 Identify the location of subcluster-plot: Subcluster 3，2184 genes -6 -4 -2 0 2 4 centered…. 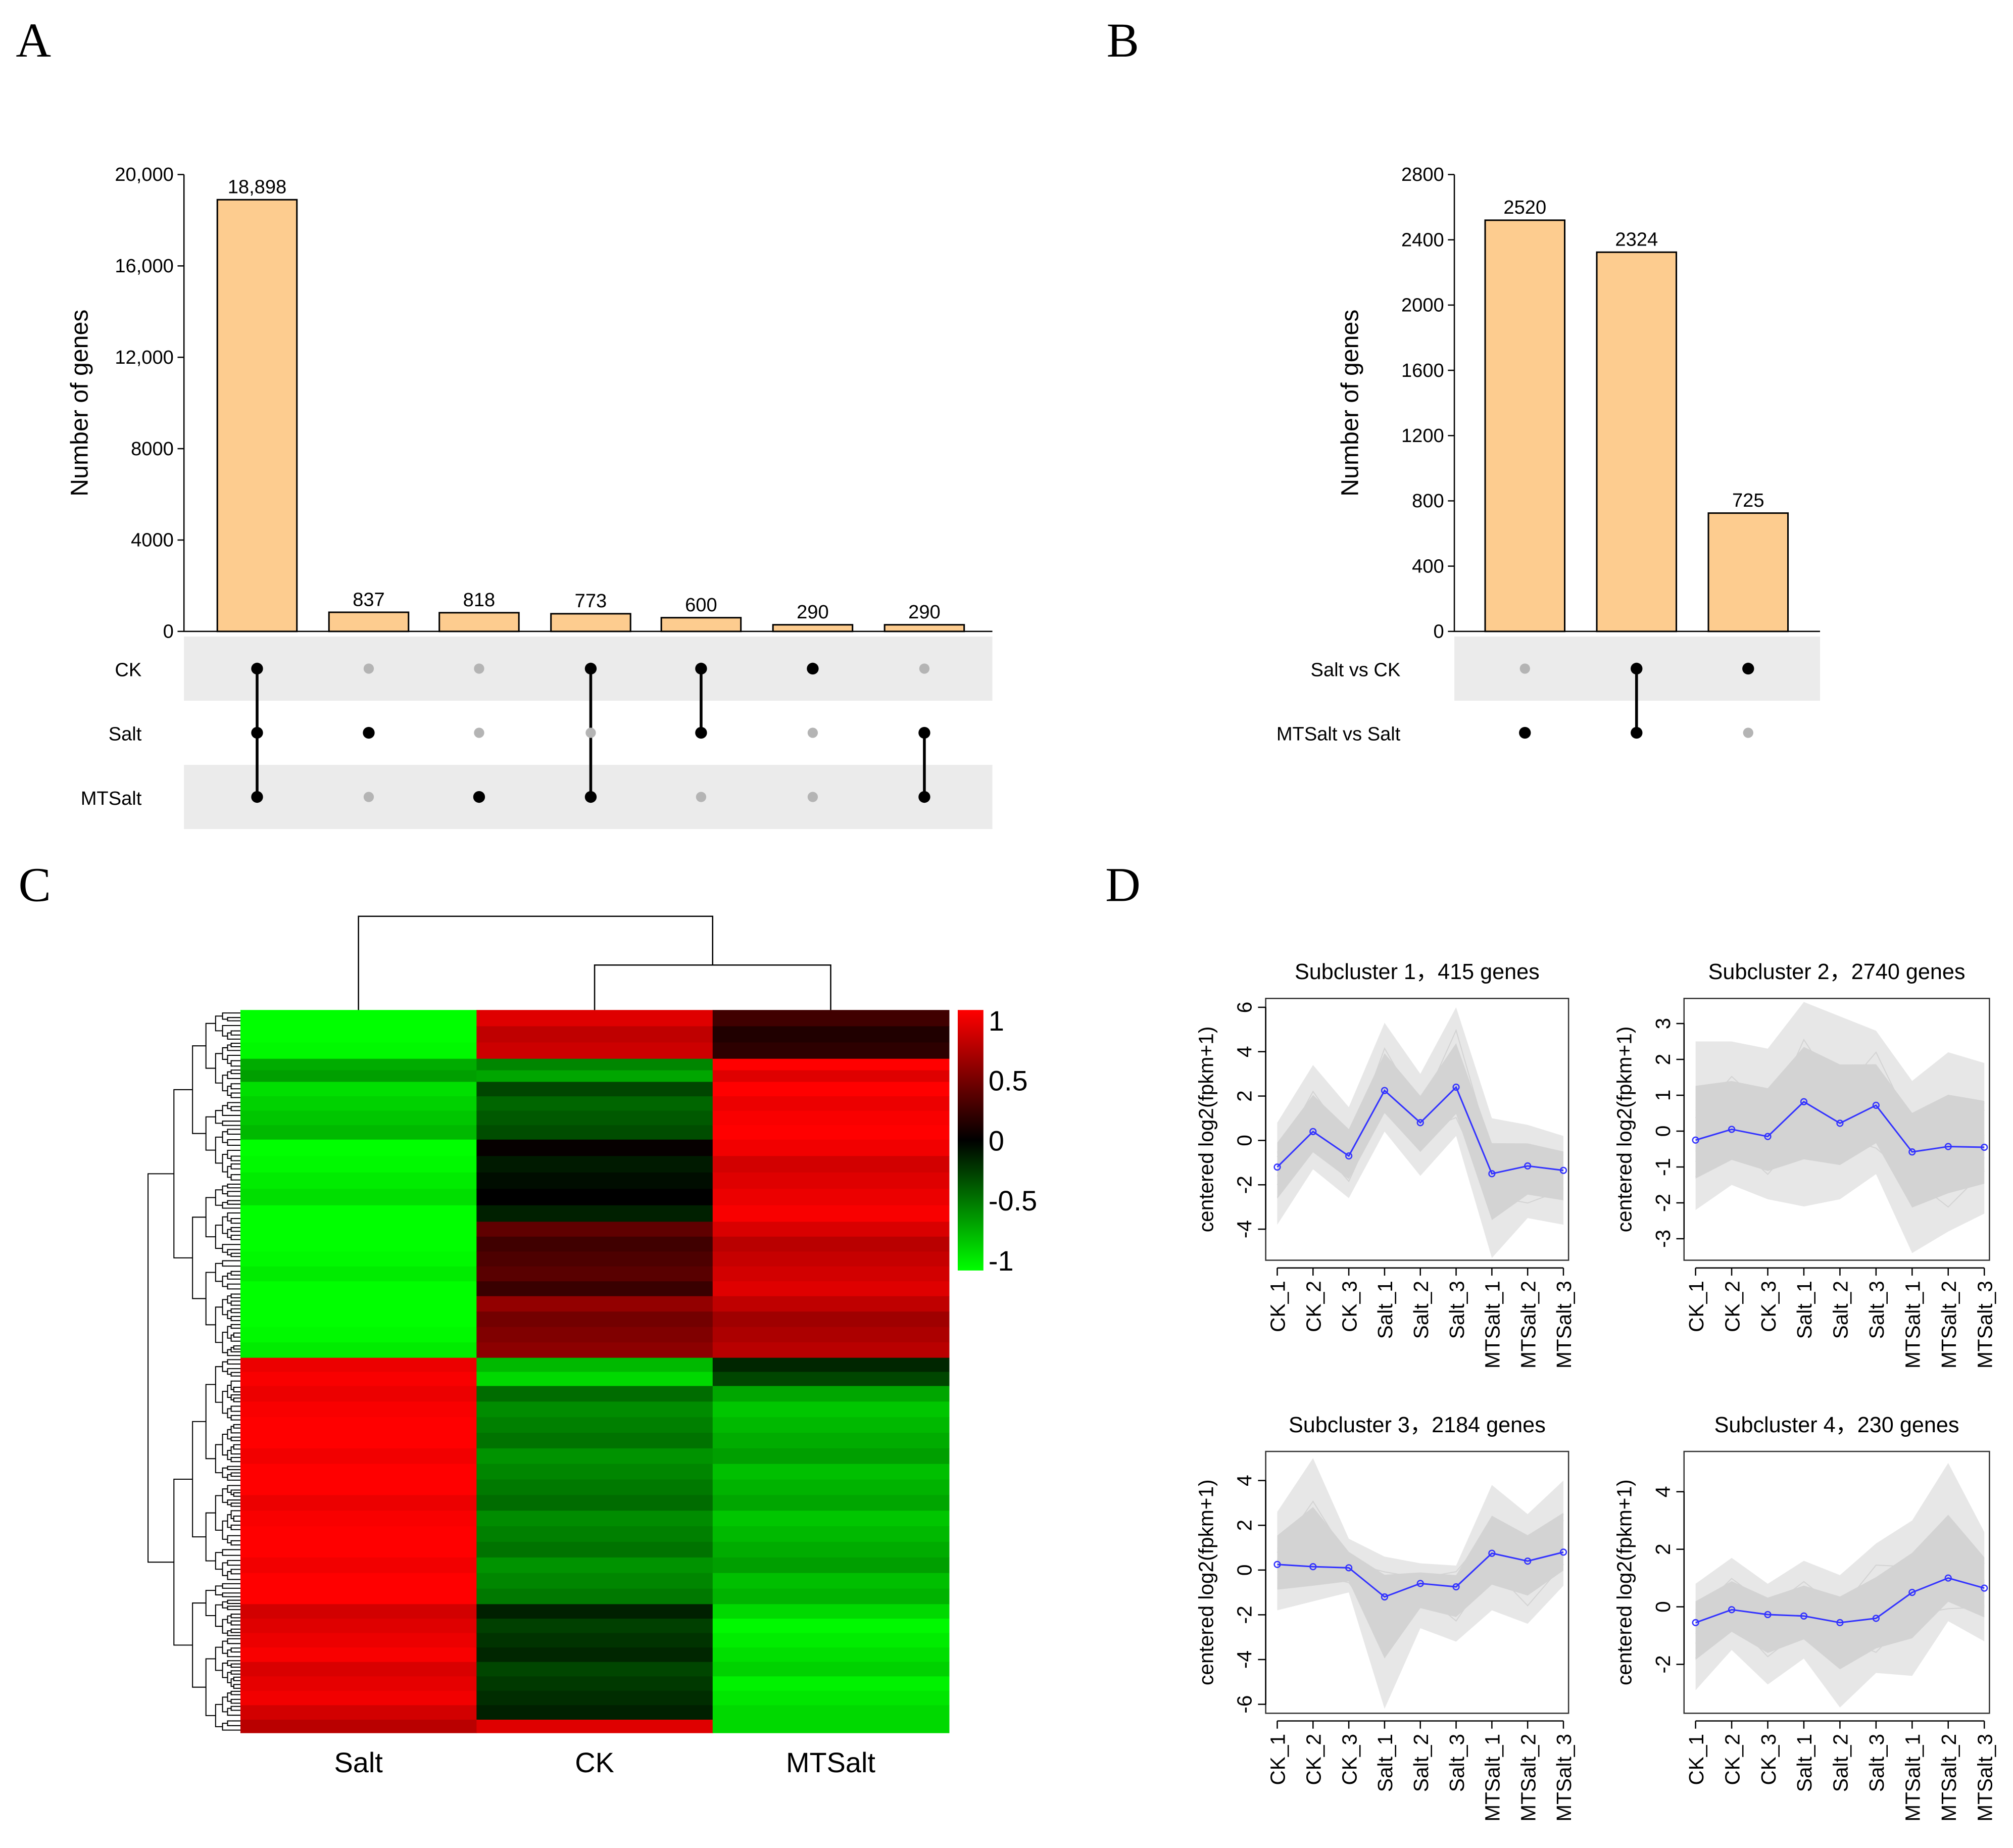
(1385, 1617).